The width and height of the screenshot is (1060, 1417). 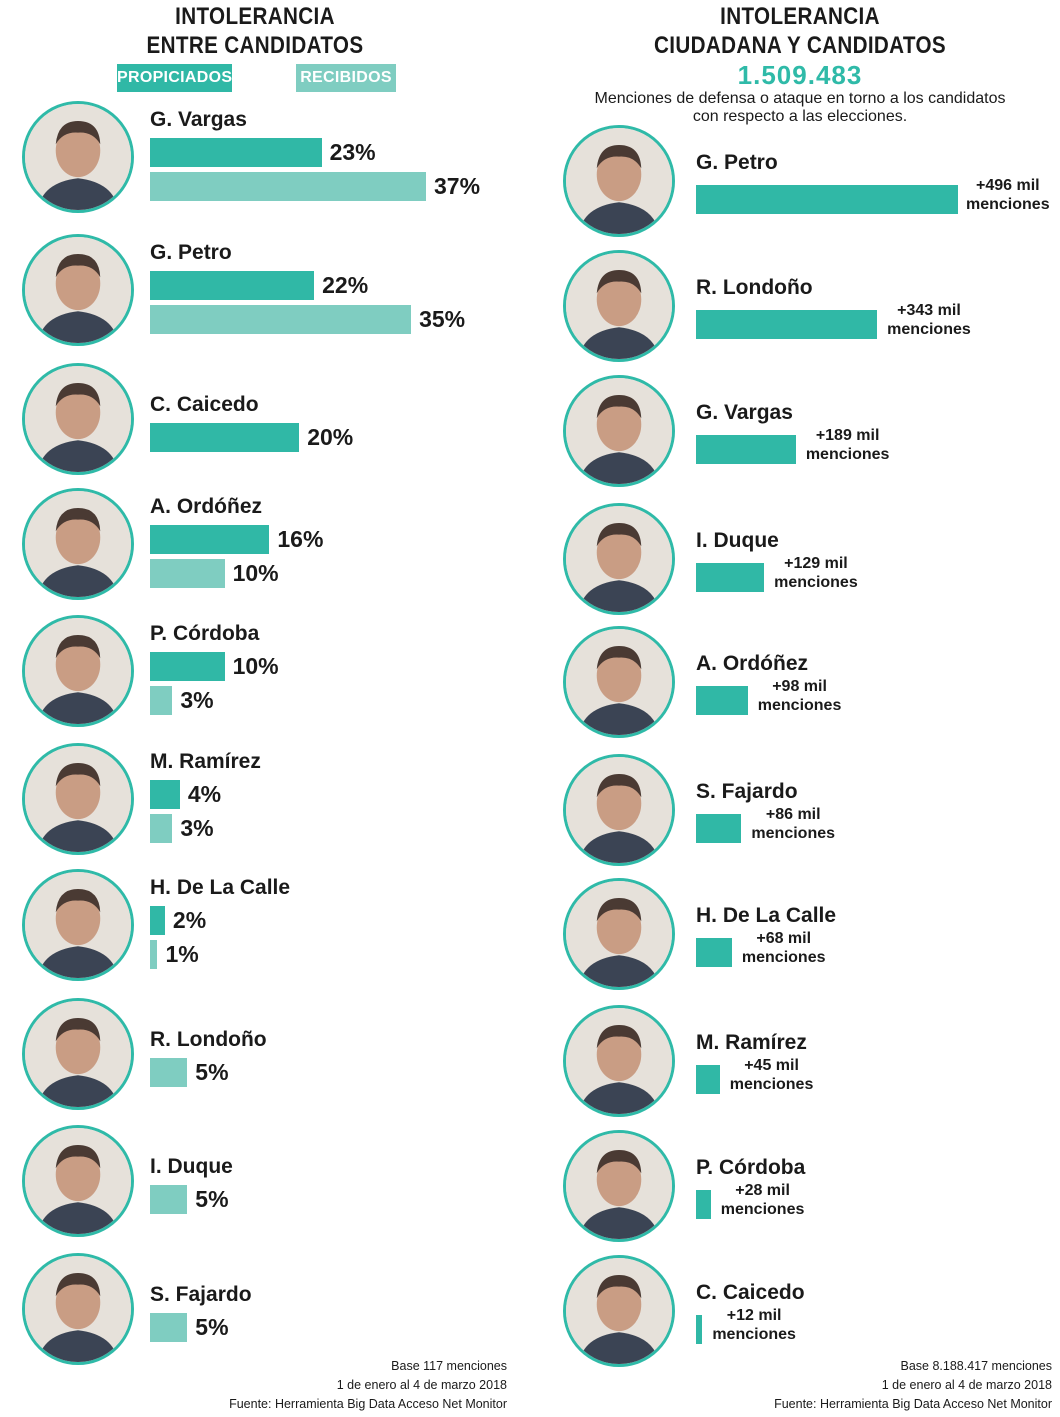 I want to click on candidate-name: G. Vargas, so click(x=198, y=119).